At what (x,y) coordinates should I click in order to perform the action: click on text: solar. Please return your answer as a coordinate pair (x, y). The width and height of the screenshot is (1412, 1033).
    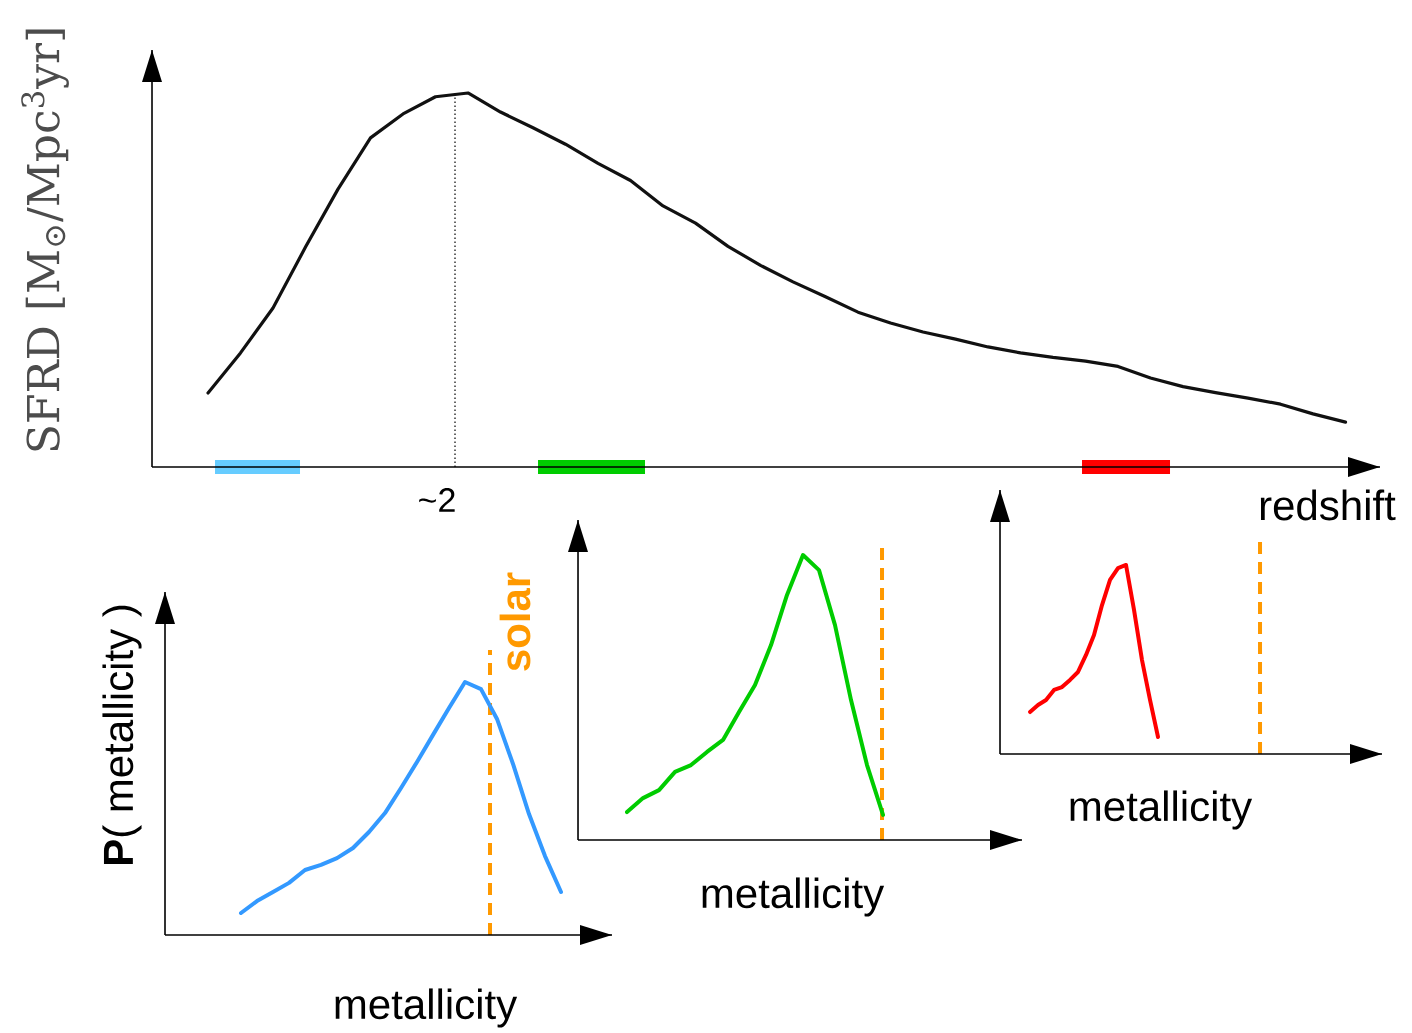
    Looking at the image, I should click on (515, 621).